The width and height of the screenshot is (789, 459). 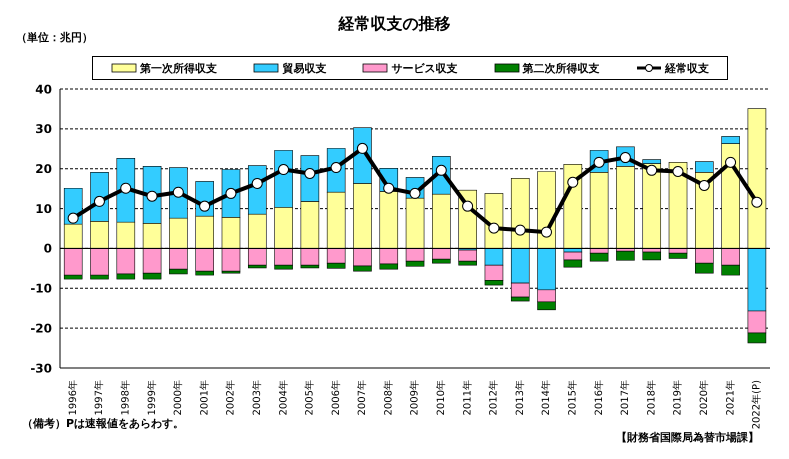 What do you see at coordinates (152, 398) in the screenshot?
I see `x-tick-label: 1999年` at bounding box center [152, 398].